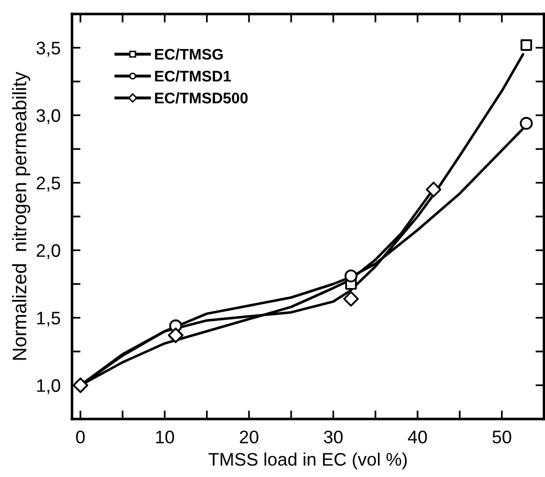 This screenshot has height=477, width=545. I want to click on y-tick-label: 1,0, so click(48, 386).